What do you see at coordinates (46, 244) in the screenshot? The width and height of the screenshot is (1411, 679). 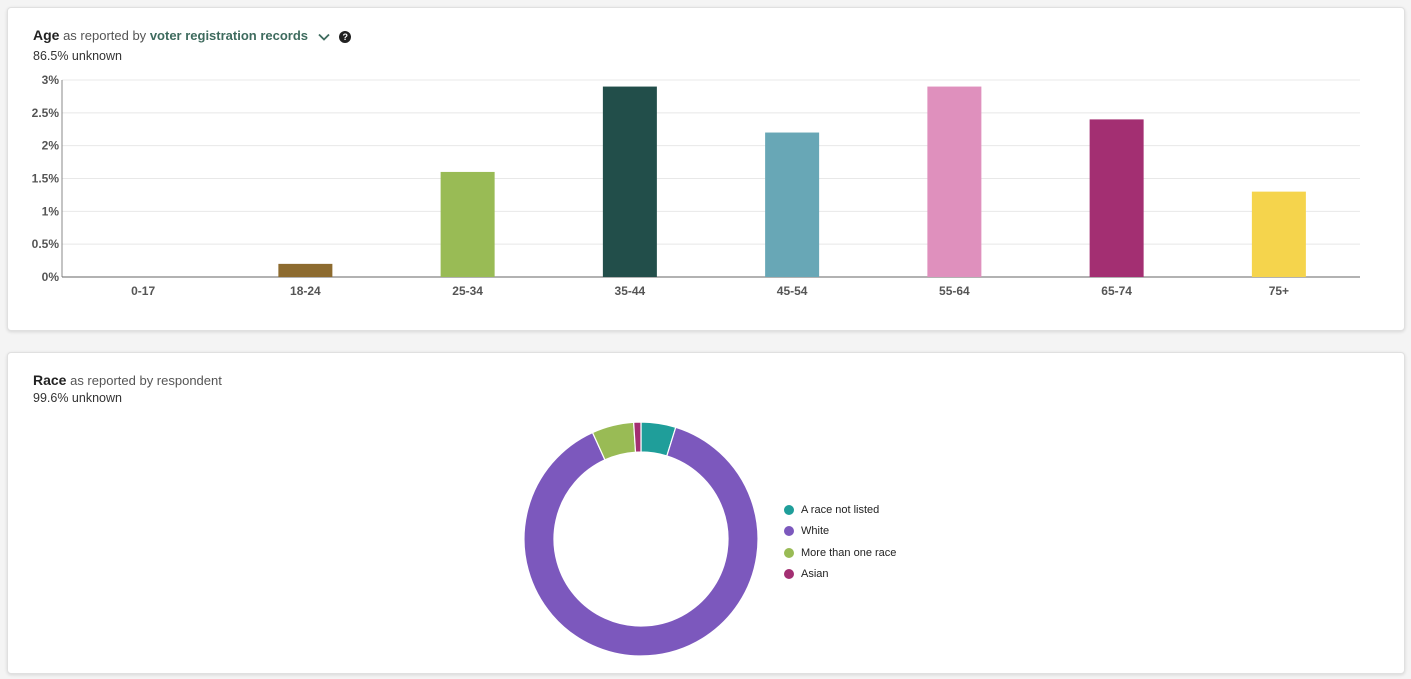 I see `y-tick-label: 0.5%` at bounding box center [46, 244].